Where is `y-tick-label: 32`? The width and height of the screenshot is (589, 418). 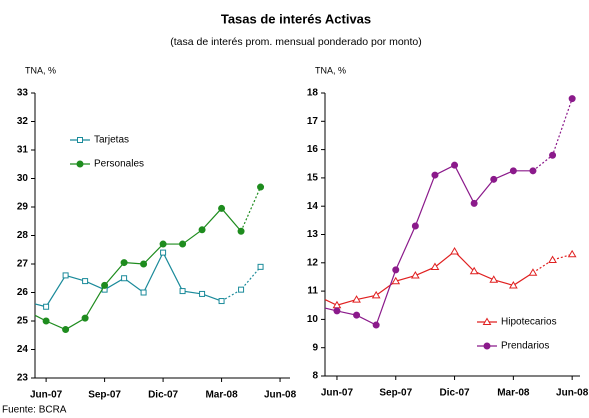 y-tick-label: 32 is located at coordinates (23, 121).